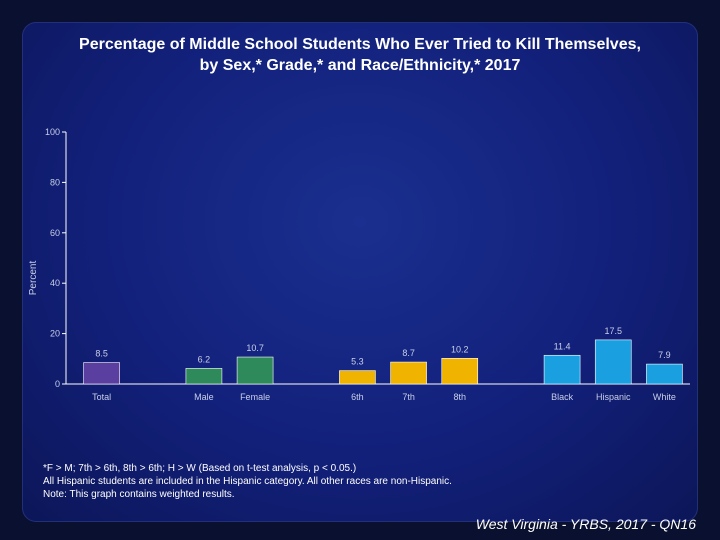  What do you see at coordinates (664, 397) in the screenshot?
I see `x-tick-label: White` at bounding box center [664, 397].